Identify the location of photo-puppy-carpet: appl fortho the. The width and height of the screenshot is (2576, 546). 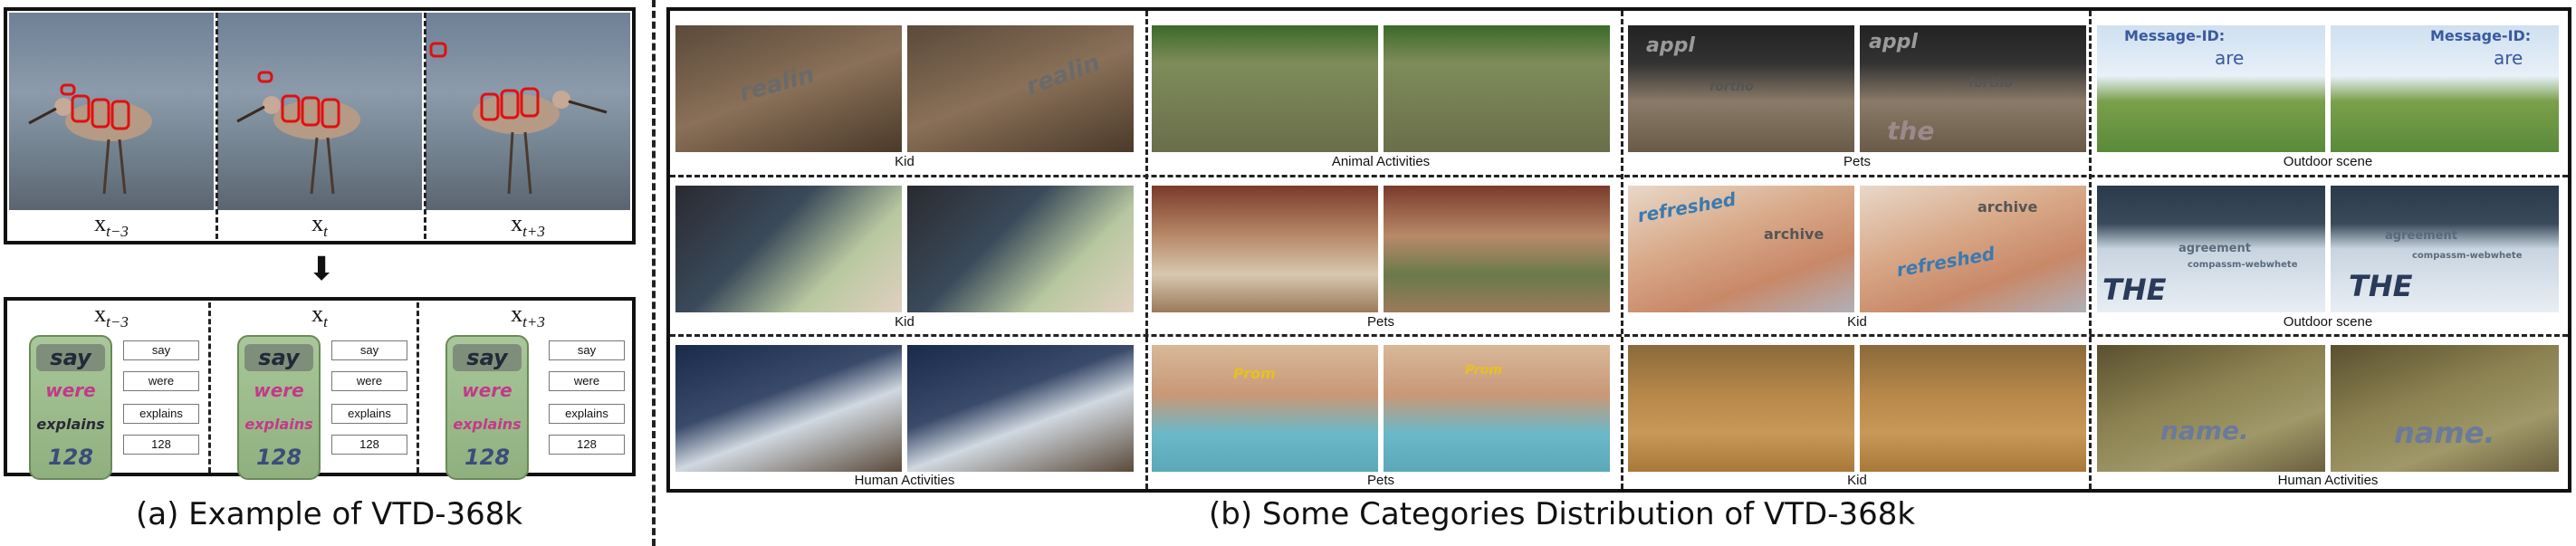
(1973, 88).